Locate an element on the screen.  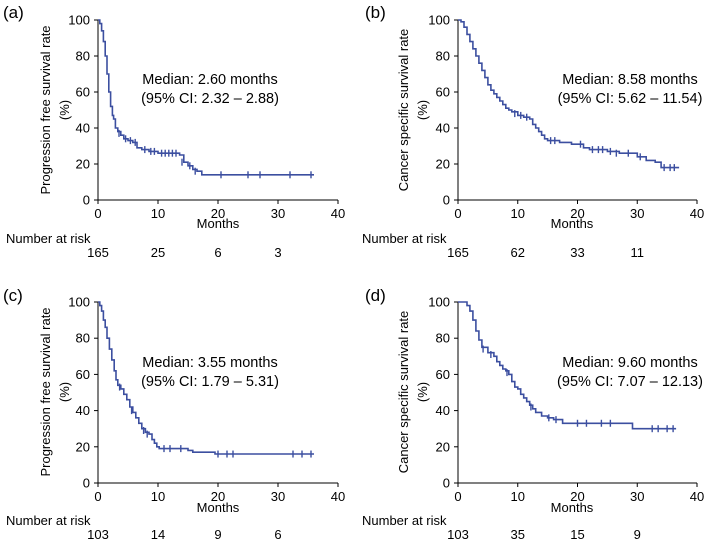
panel-label: (c) is located at coordinates (13, 295).